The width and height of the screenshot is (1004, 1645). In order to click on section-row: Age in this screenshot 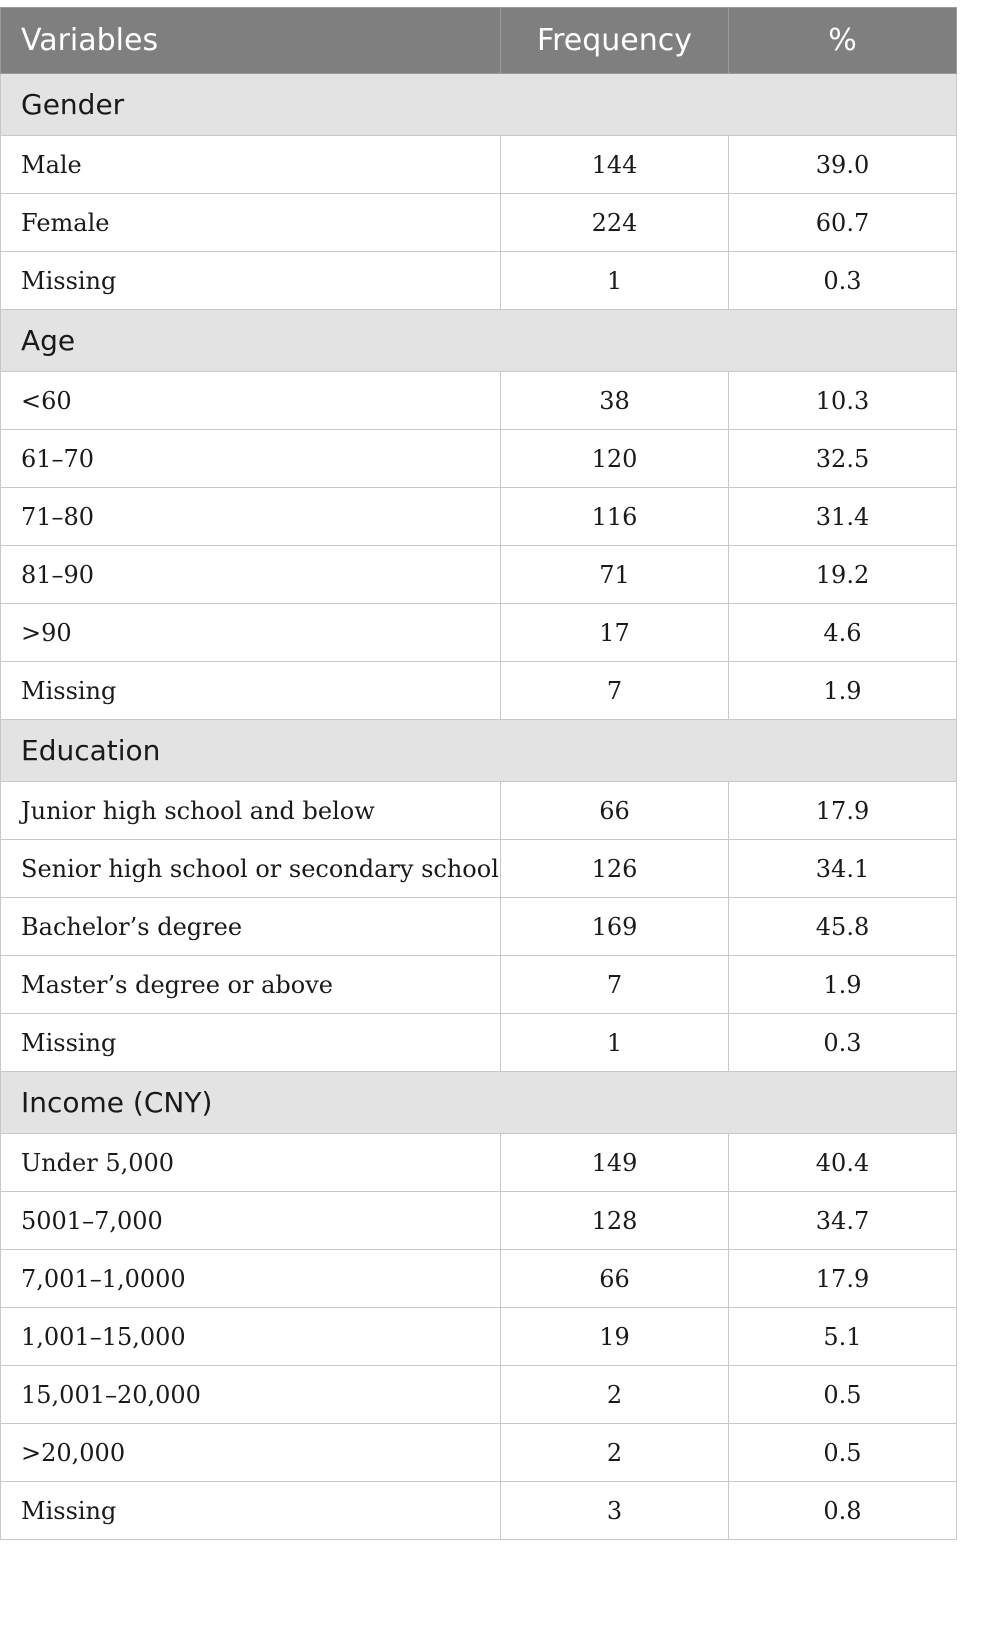, I will do `click(478, 340)`.